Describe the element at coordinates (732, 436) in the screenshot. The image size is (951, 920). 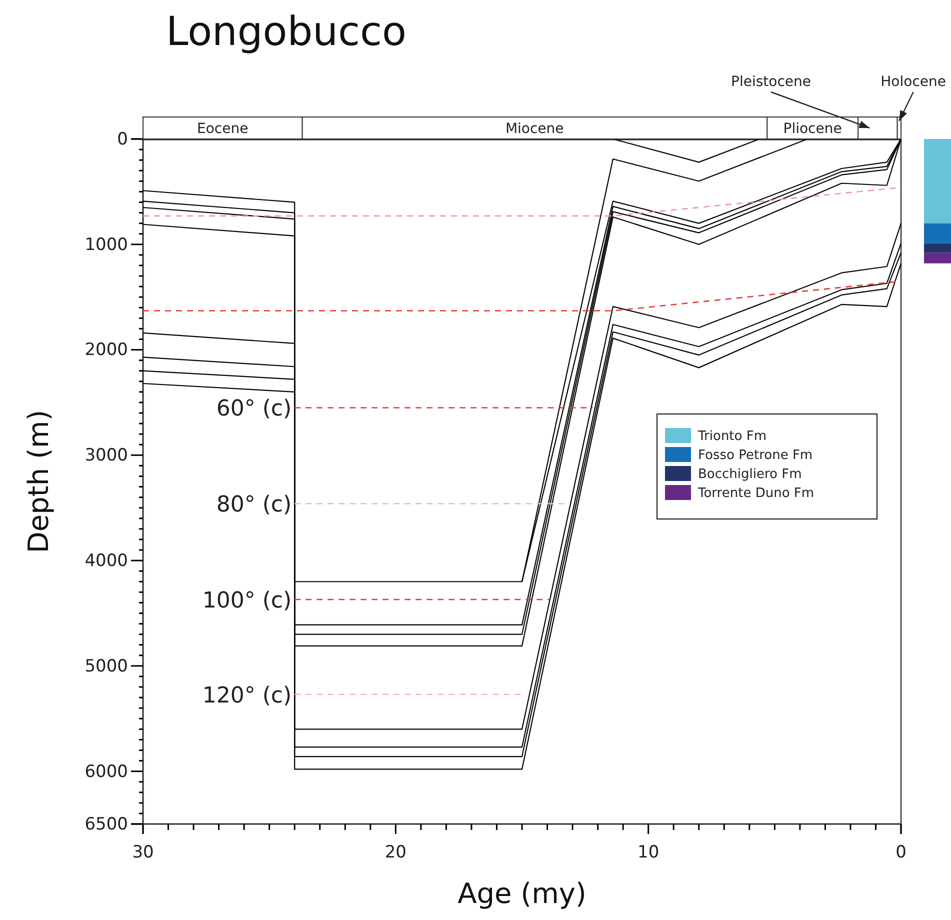
I see `legend-label: Trionto Fm` at that location.